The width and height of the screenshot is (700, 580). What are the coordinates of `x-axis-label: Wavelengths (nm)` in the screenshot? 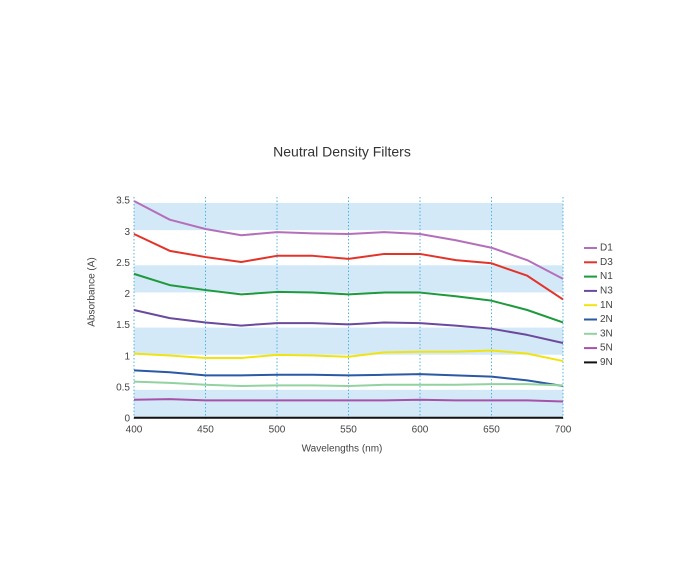 It's located at (342, 449).